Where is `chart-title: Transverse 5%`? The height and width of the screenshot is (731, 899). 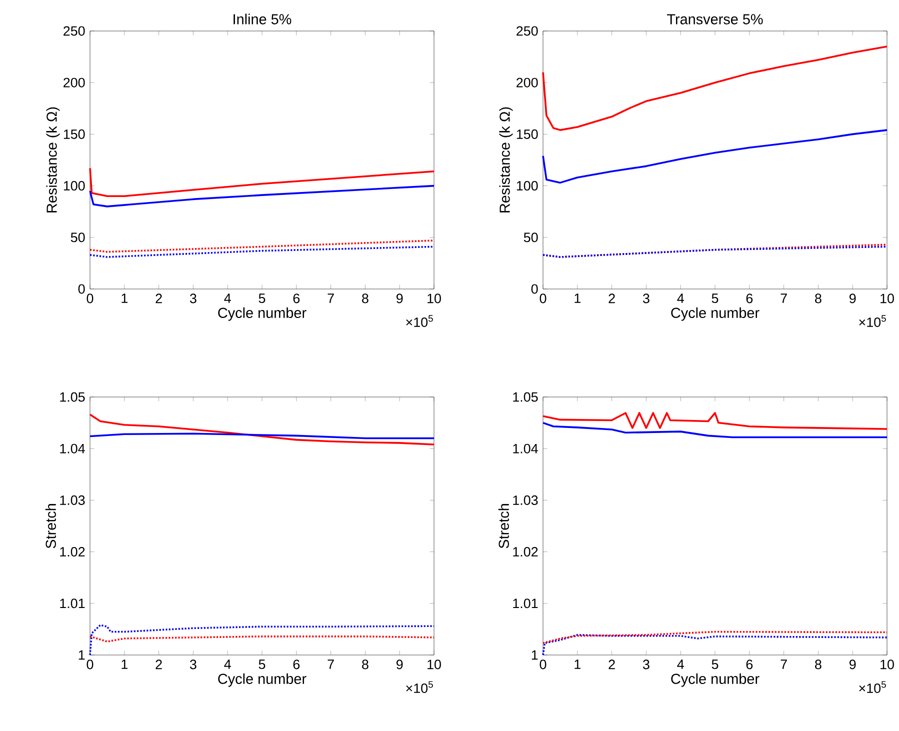 chart-title: Transverse 5% is located at coordinates (715, 19).